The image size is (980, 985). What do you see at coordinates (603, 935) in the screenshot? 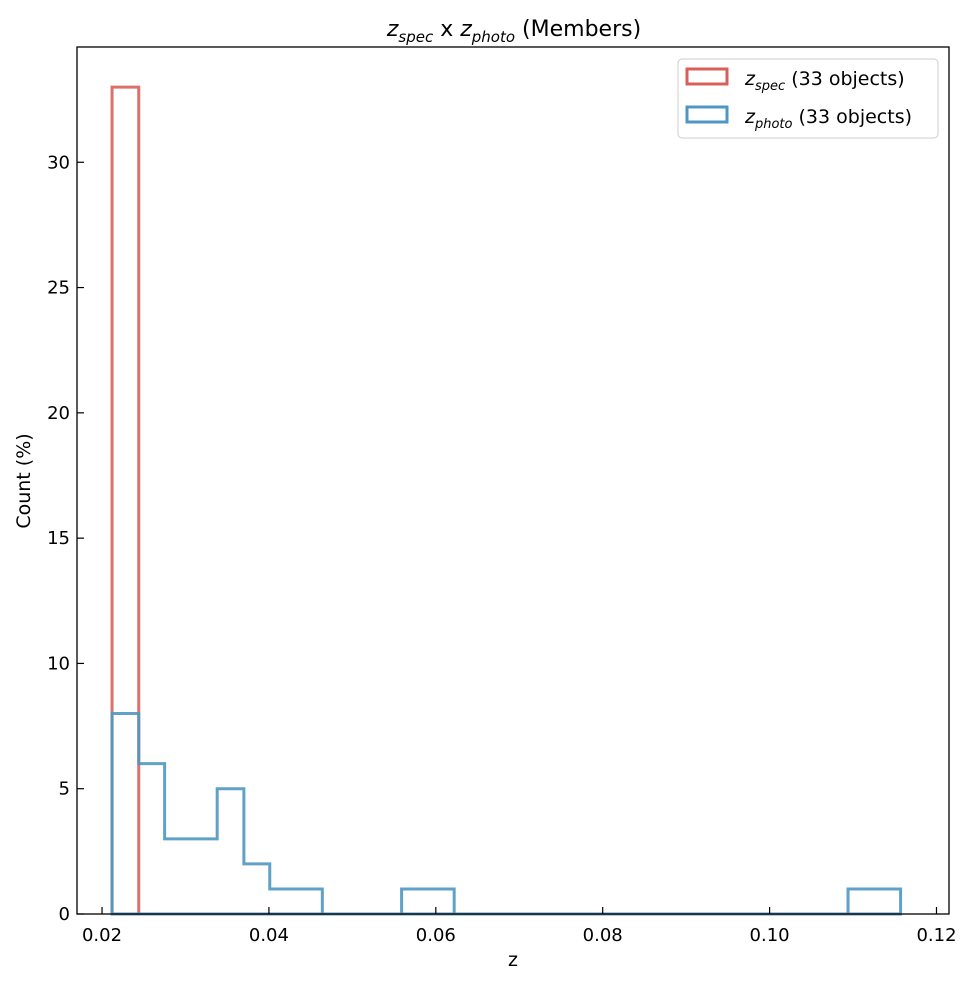
I see `x-tick-label: 0.08` at bounding box center [603, 935].